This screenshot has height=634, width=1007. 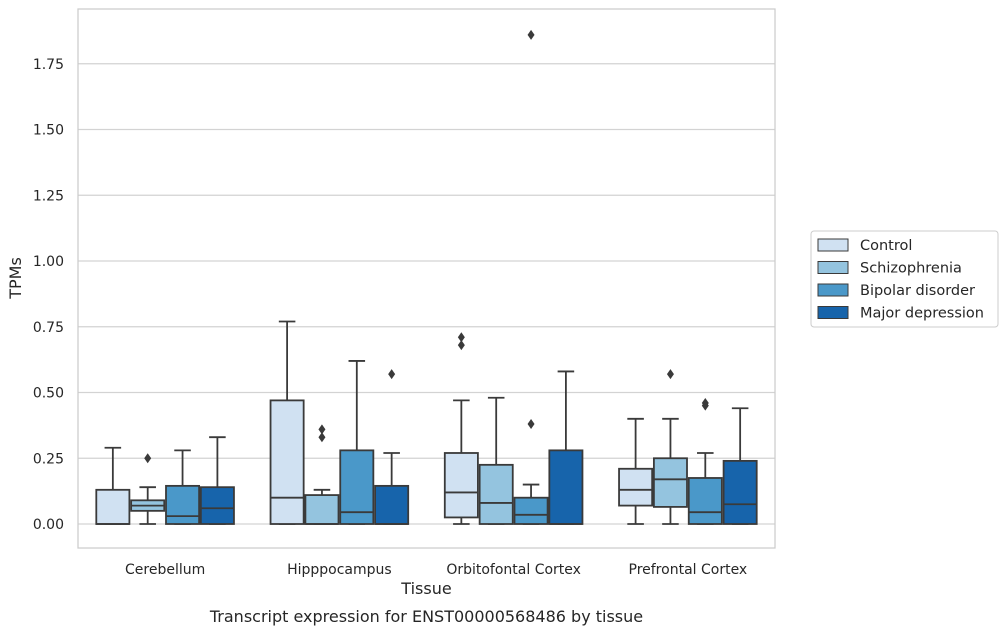 What do you see at coordinates (48, 65) in the screenshot?
I see `y-tick-label: 1.75` at bounding box center [48, 65].